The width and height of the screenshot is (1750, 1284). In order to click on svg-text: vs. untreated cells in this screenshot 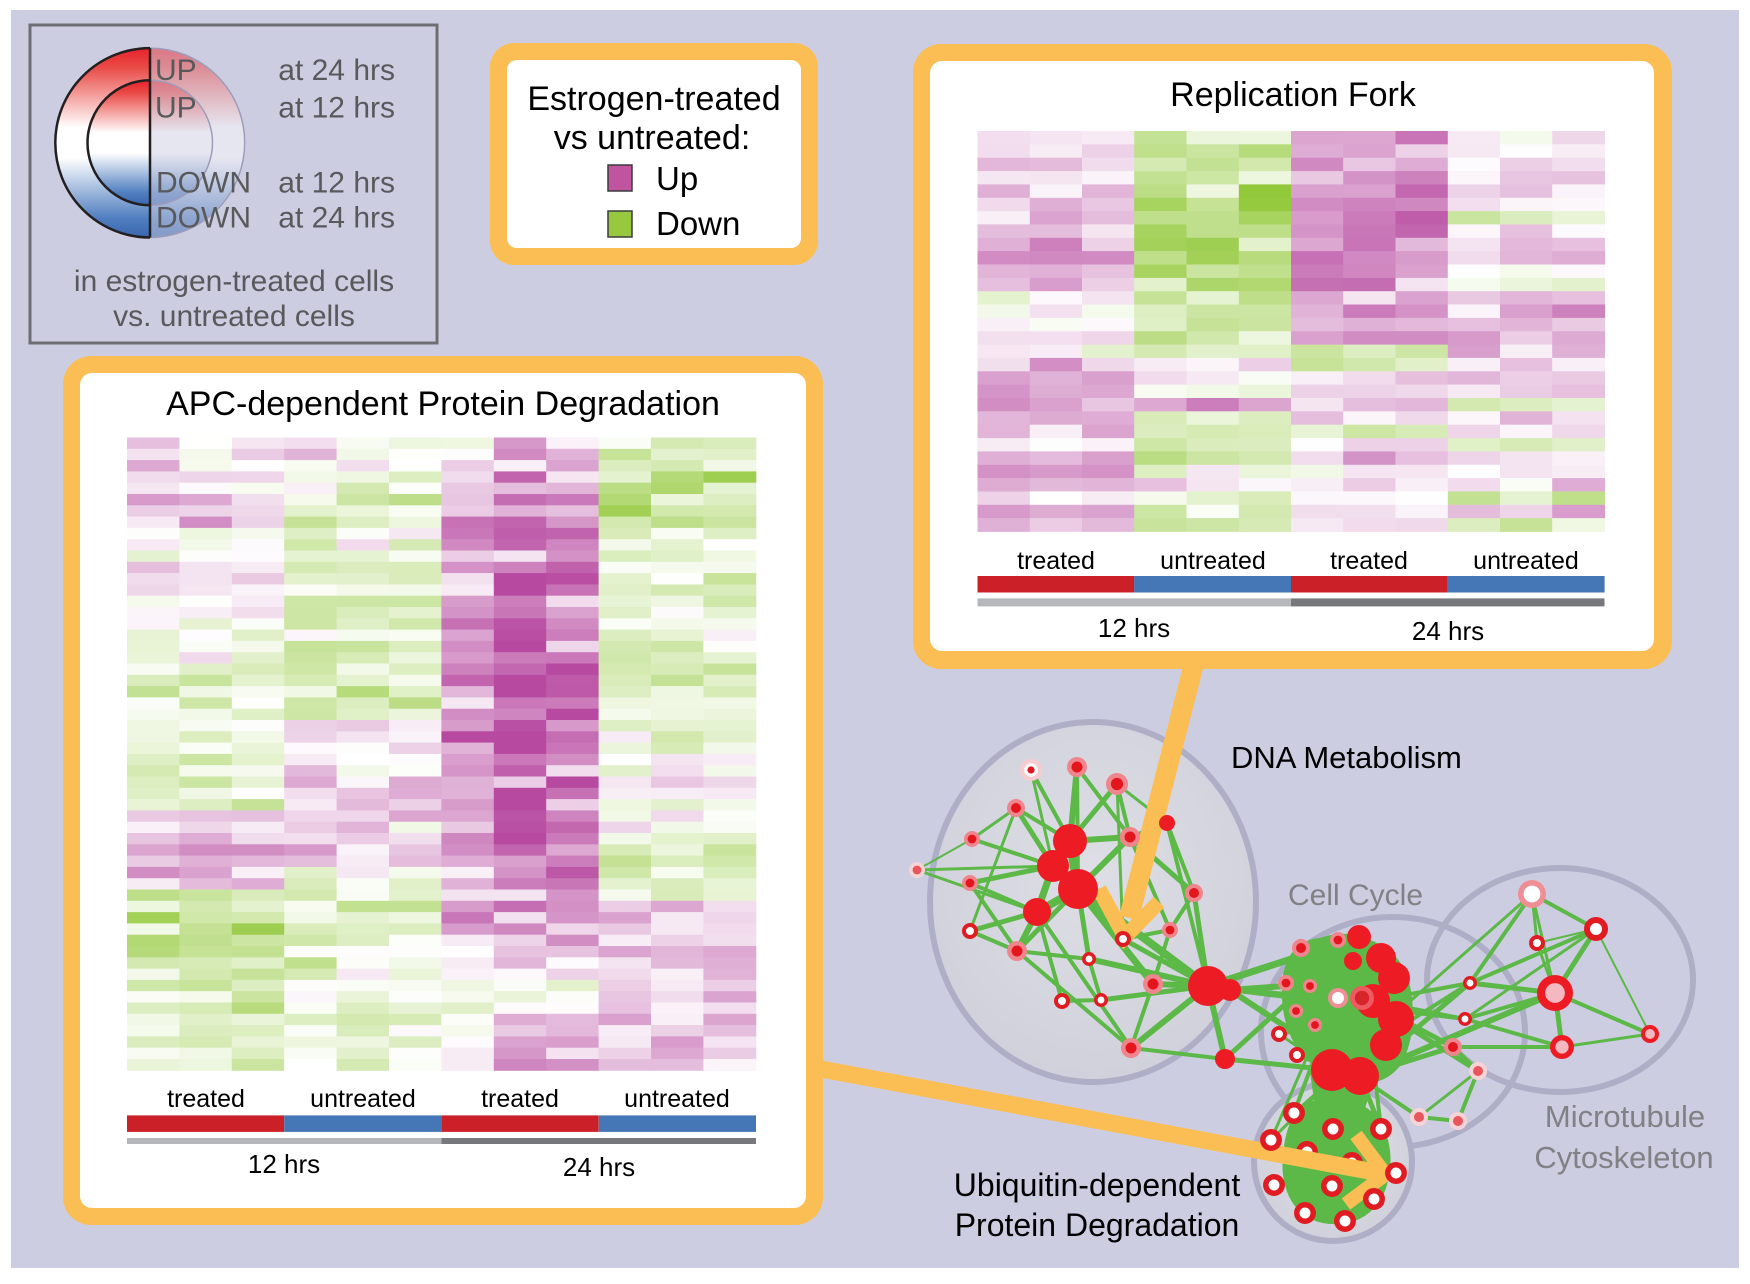, I will do `click(234, 316)`.